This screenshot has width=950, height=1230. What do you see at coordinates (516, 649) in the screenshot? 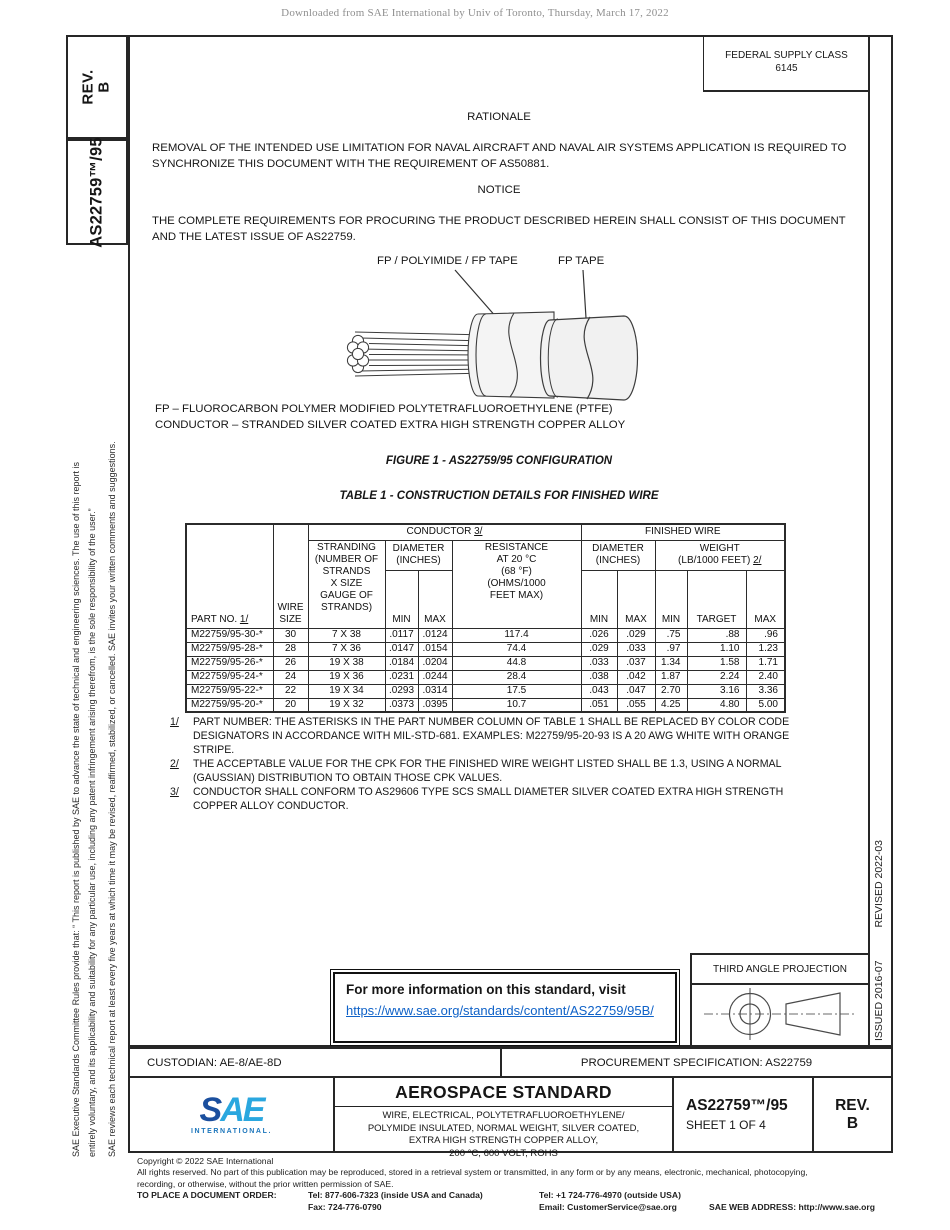
I see `resistance-cell: 74.4` at bounding box center [516, 649].